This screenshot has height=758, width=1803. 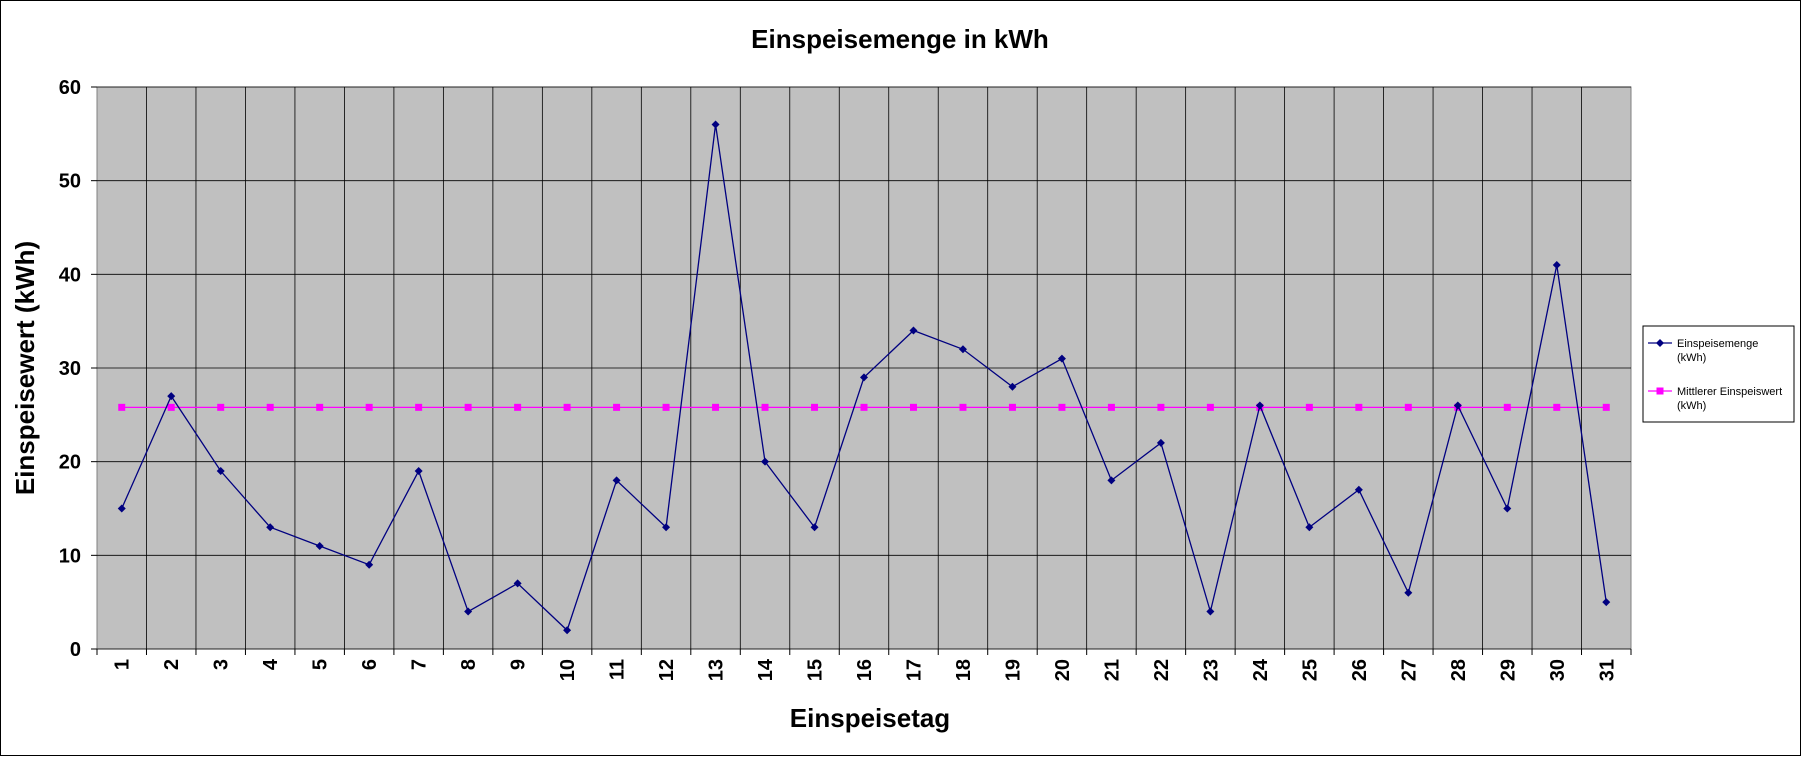 What do you see at coordinates (1558, 670) in the screenshot?
I see `x-tick-label: 30` at bounding box center [1558, 670].